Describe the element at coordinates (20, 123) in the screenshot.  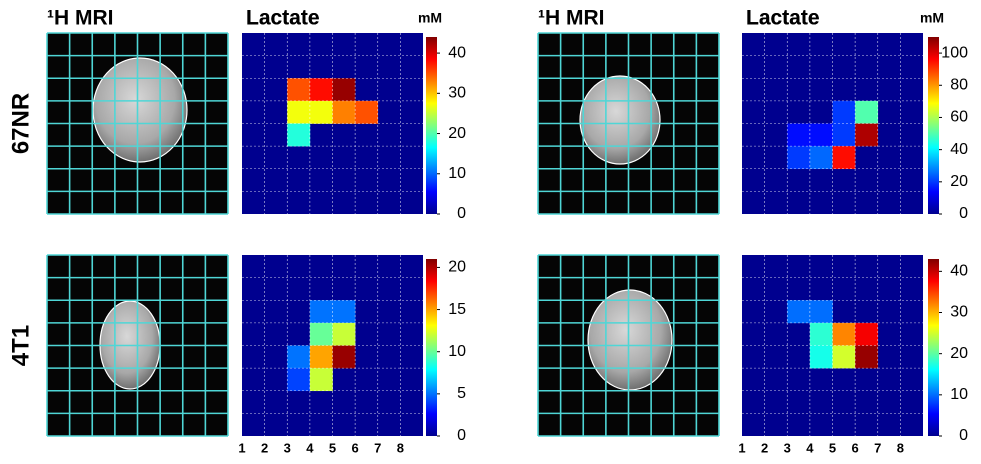
I see `row-label: 67NR` at that location.